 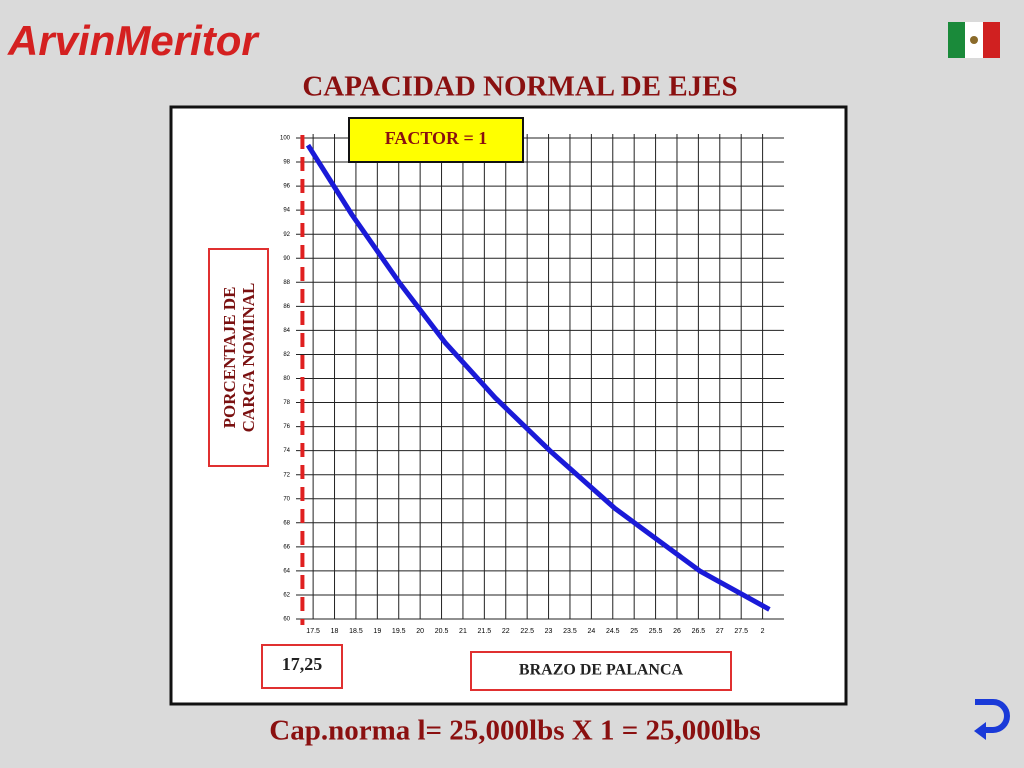 I want to click on y-tick-label: 68, so click(x=286, y=523).